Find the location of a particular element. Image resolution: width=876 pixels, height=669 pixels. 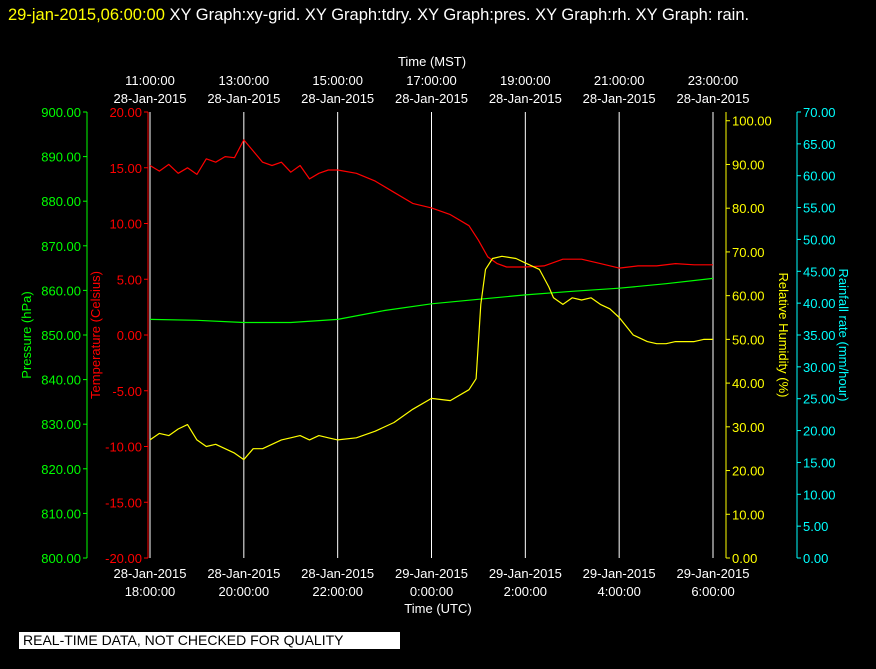

temperature-tick-label: -15.00 is located at coordinates (123, 502).